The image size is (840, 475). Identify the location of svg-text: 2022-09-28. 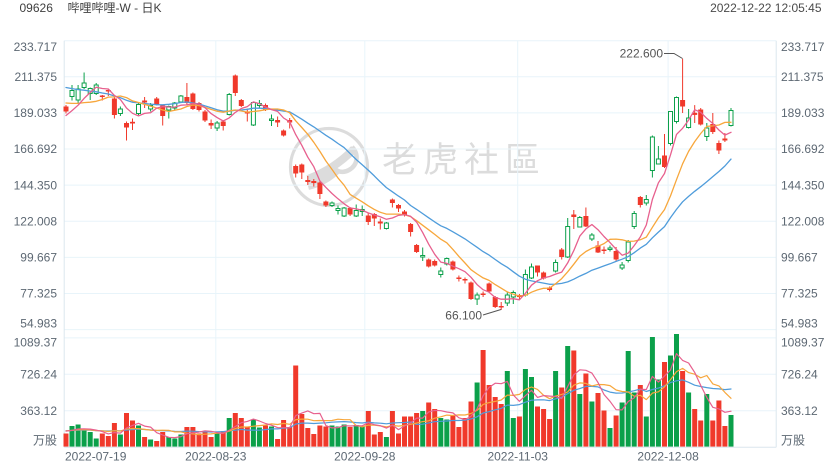
(365, 457).